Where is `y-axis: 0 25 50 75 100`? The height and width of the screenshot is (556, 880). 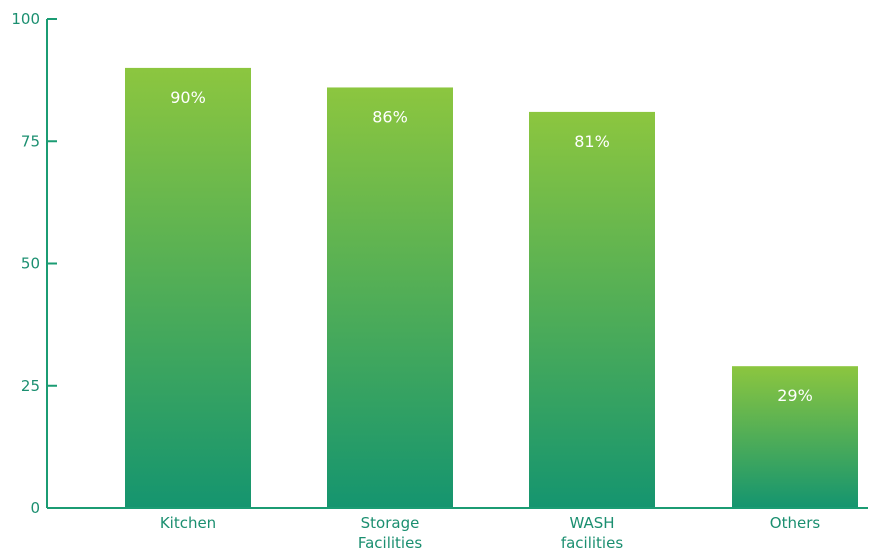
y-axis: 0 25 50 75 100 is located at coordinates (34, 263).